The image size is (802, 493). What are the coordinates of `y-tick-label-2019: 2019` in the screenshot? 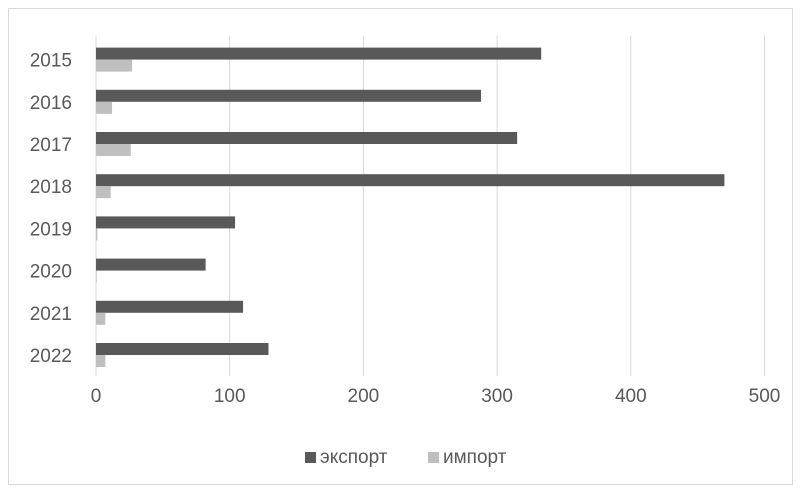 It's located at (51, 229).